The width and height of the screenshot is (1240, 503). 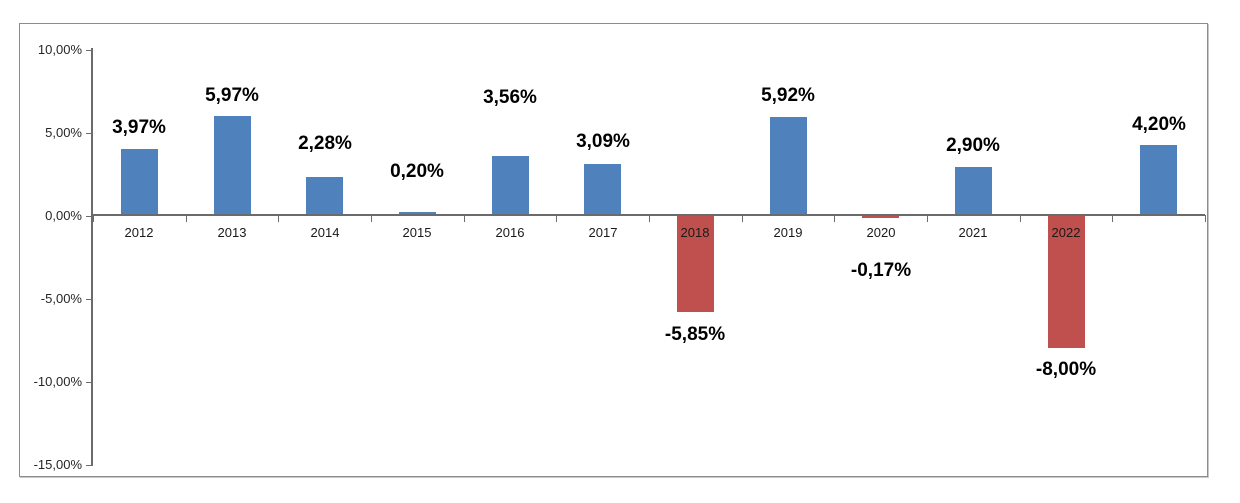 What do you see at coordinates (510, 97) in the screenshot?
I see `bar-value-label: 3,56%` at bounding box center [510, 97].